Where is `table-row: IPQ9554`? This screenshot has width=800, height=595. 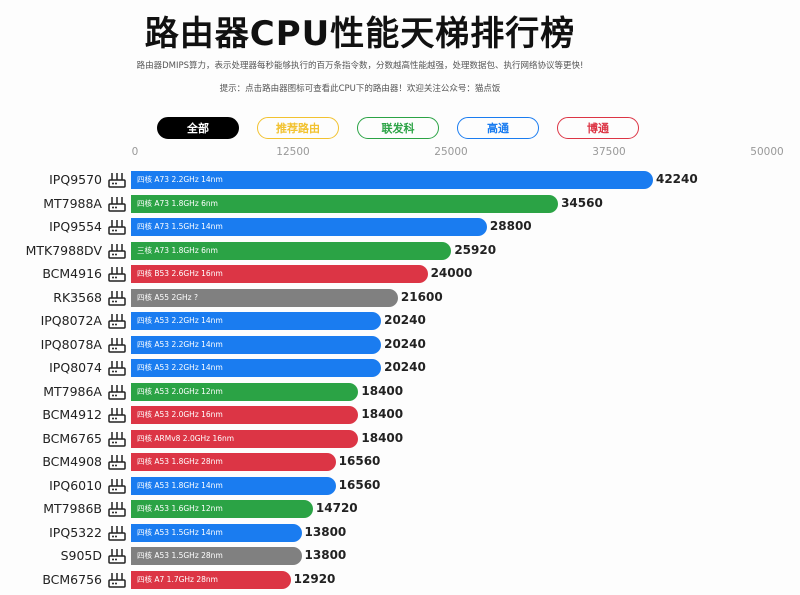
table-row: IPQ9554 is located at coordinates (51, 227).